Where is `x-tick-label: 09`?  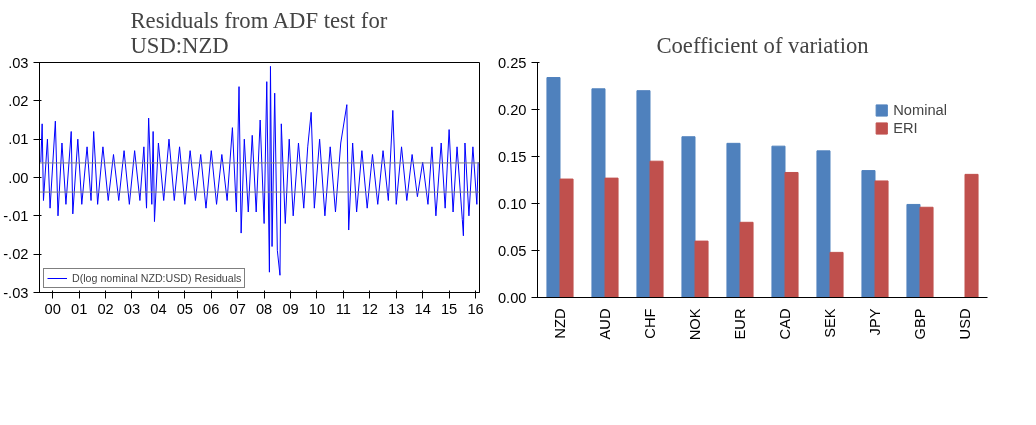 x-tick-label: 09 is located at coordinates (290, 308).